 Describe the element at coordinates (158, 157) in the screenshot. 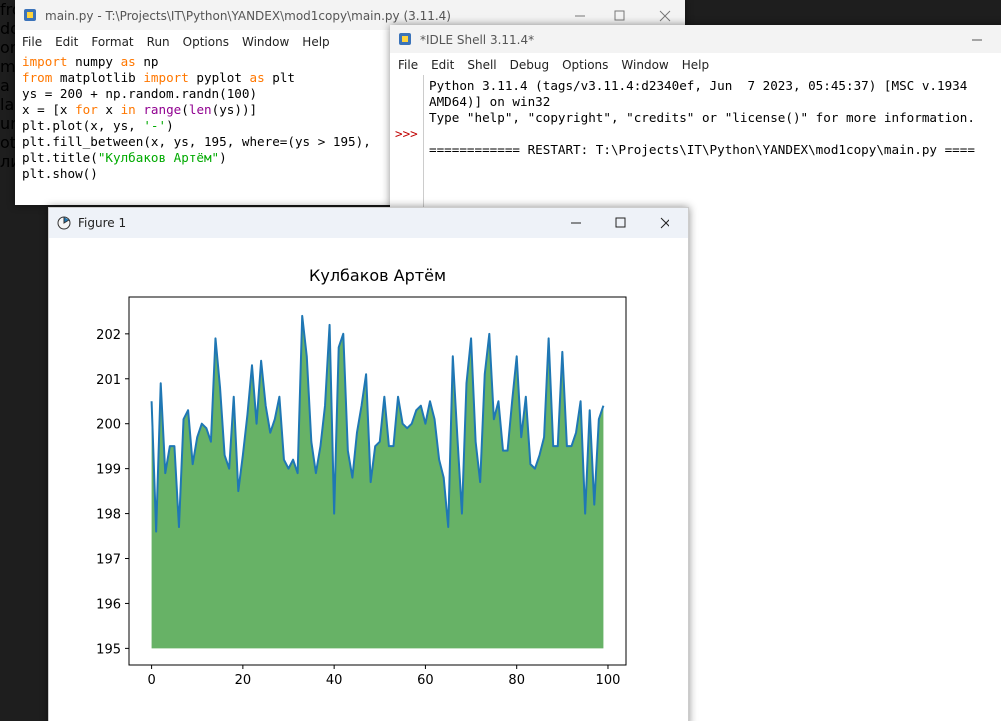

I see `code-token: "Кулбаков Артём"` at that location.